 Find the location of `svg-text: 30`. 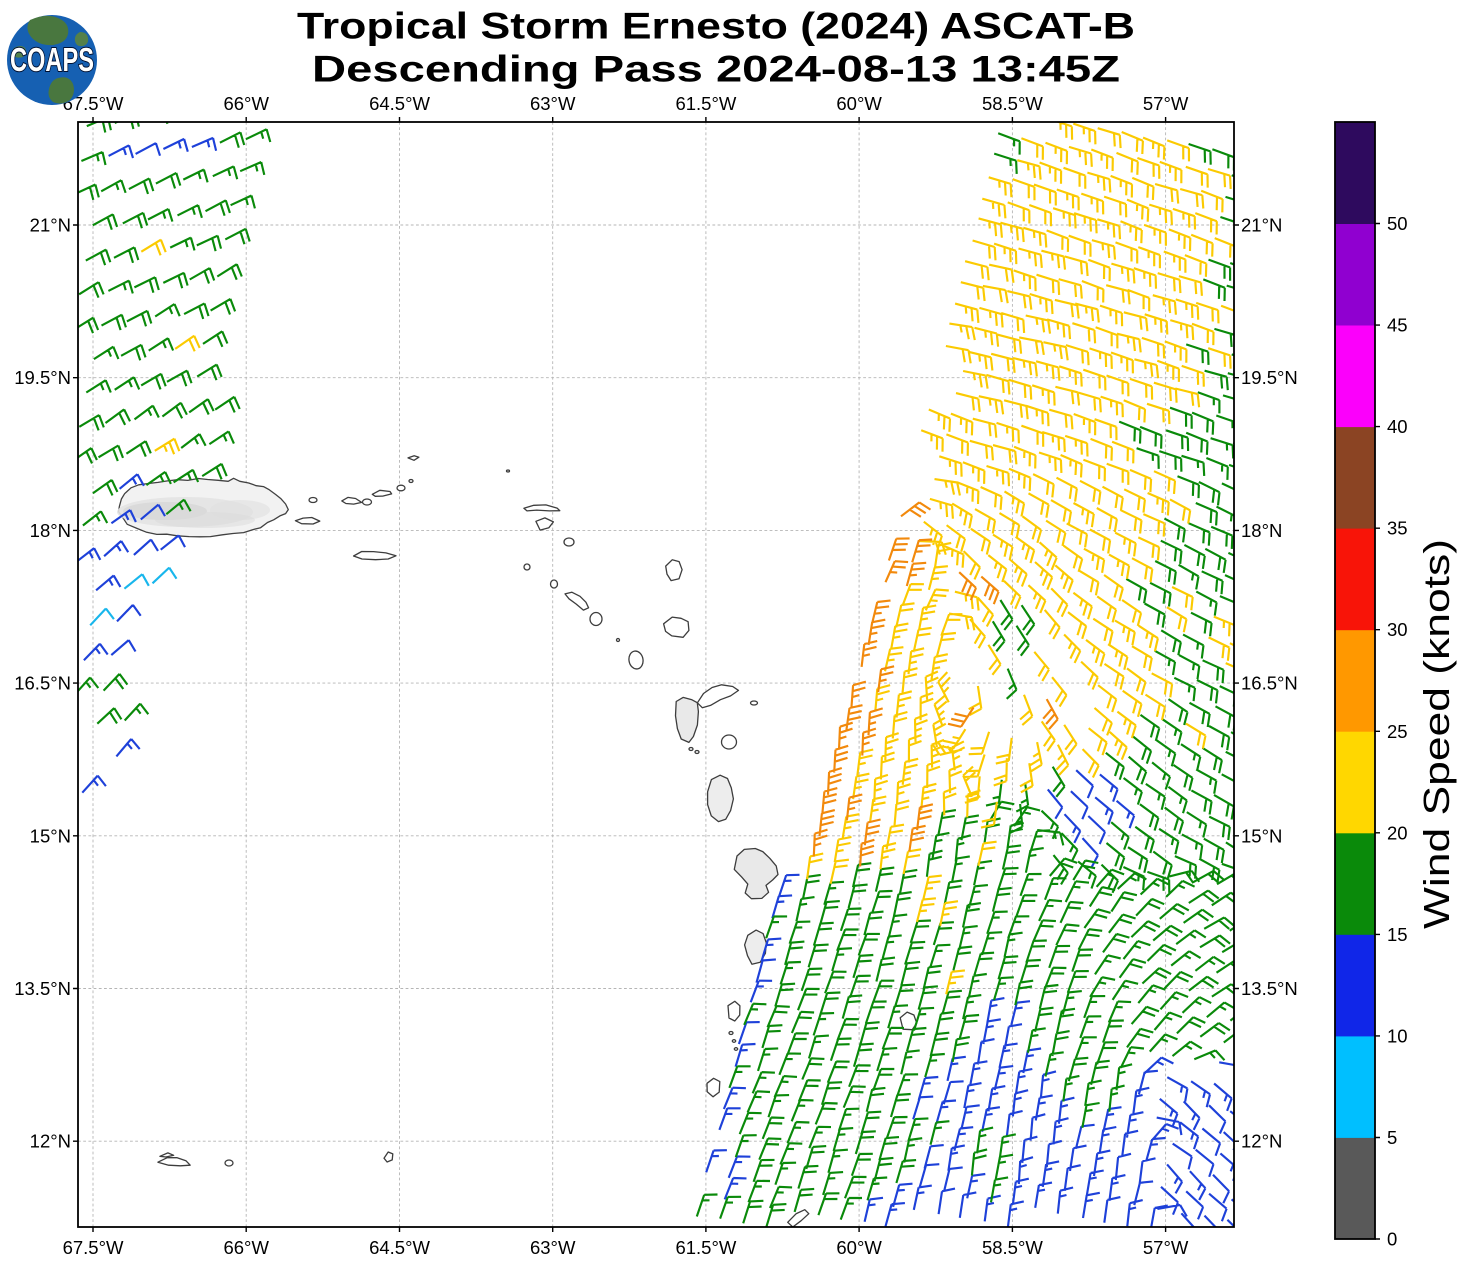

svg-text: 30 is located at coordinates (1397, 629).